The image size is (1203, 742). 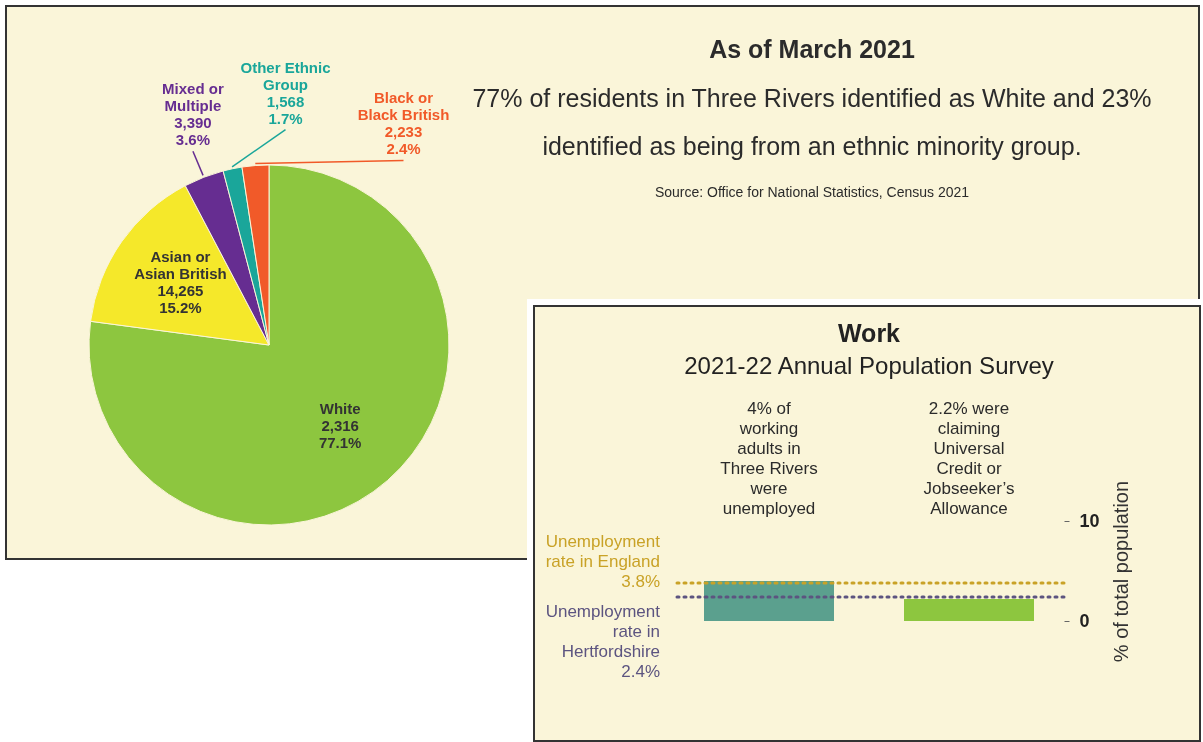 I want to click on pie-slice, so click(x=269, y=345).